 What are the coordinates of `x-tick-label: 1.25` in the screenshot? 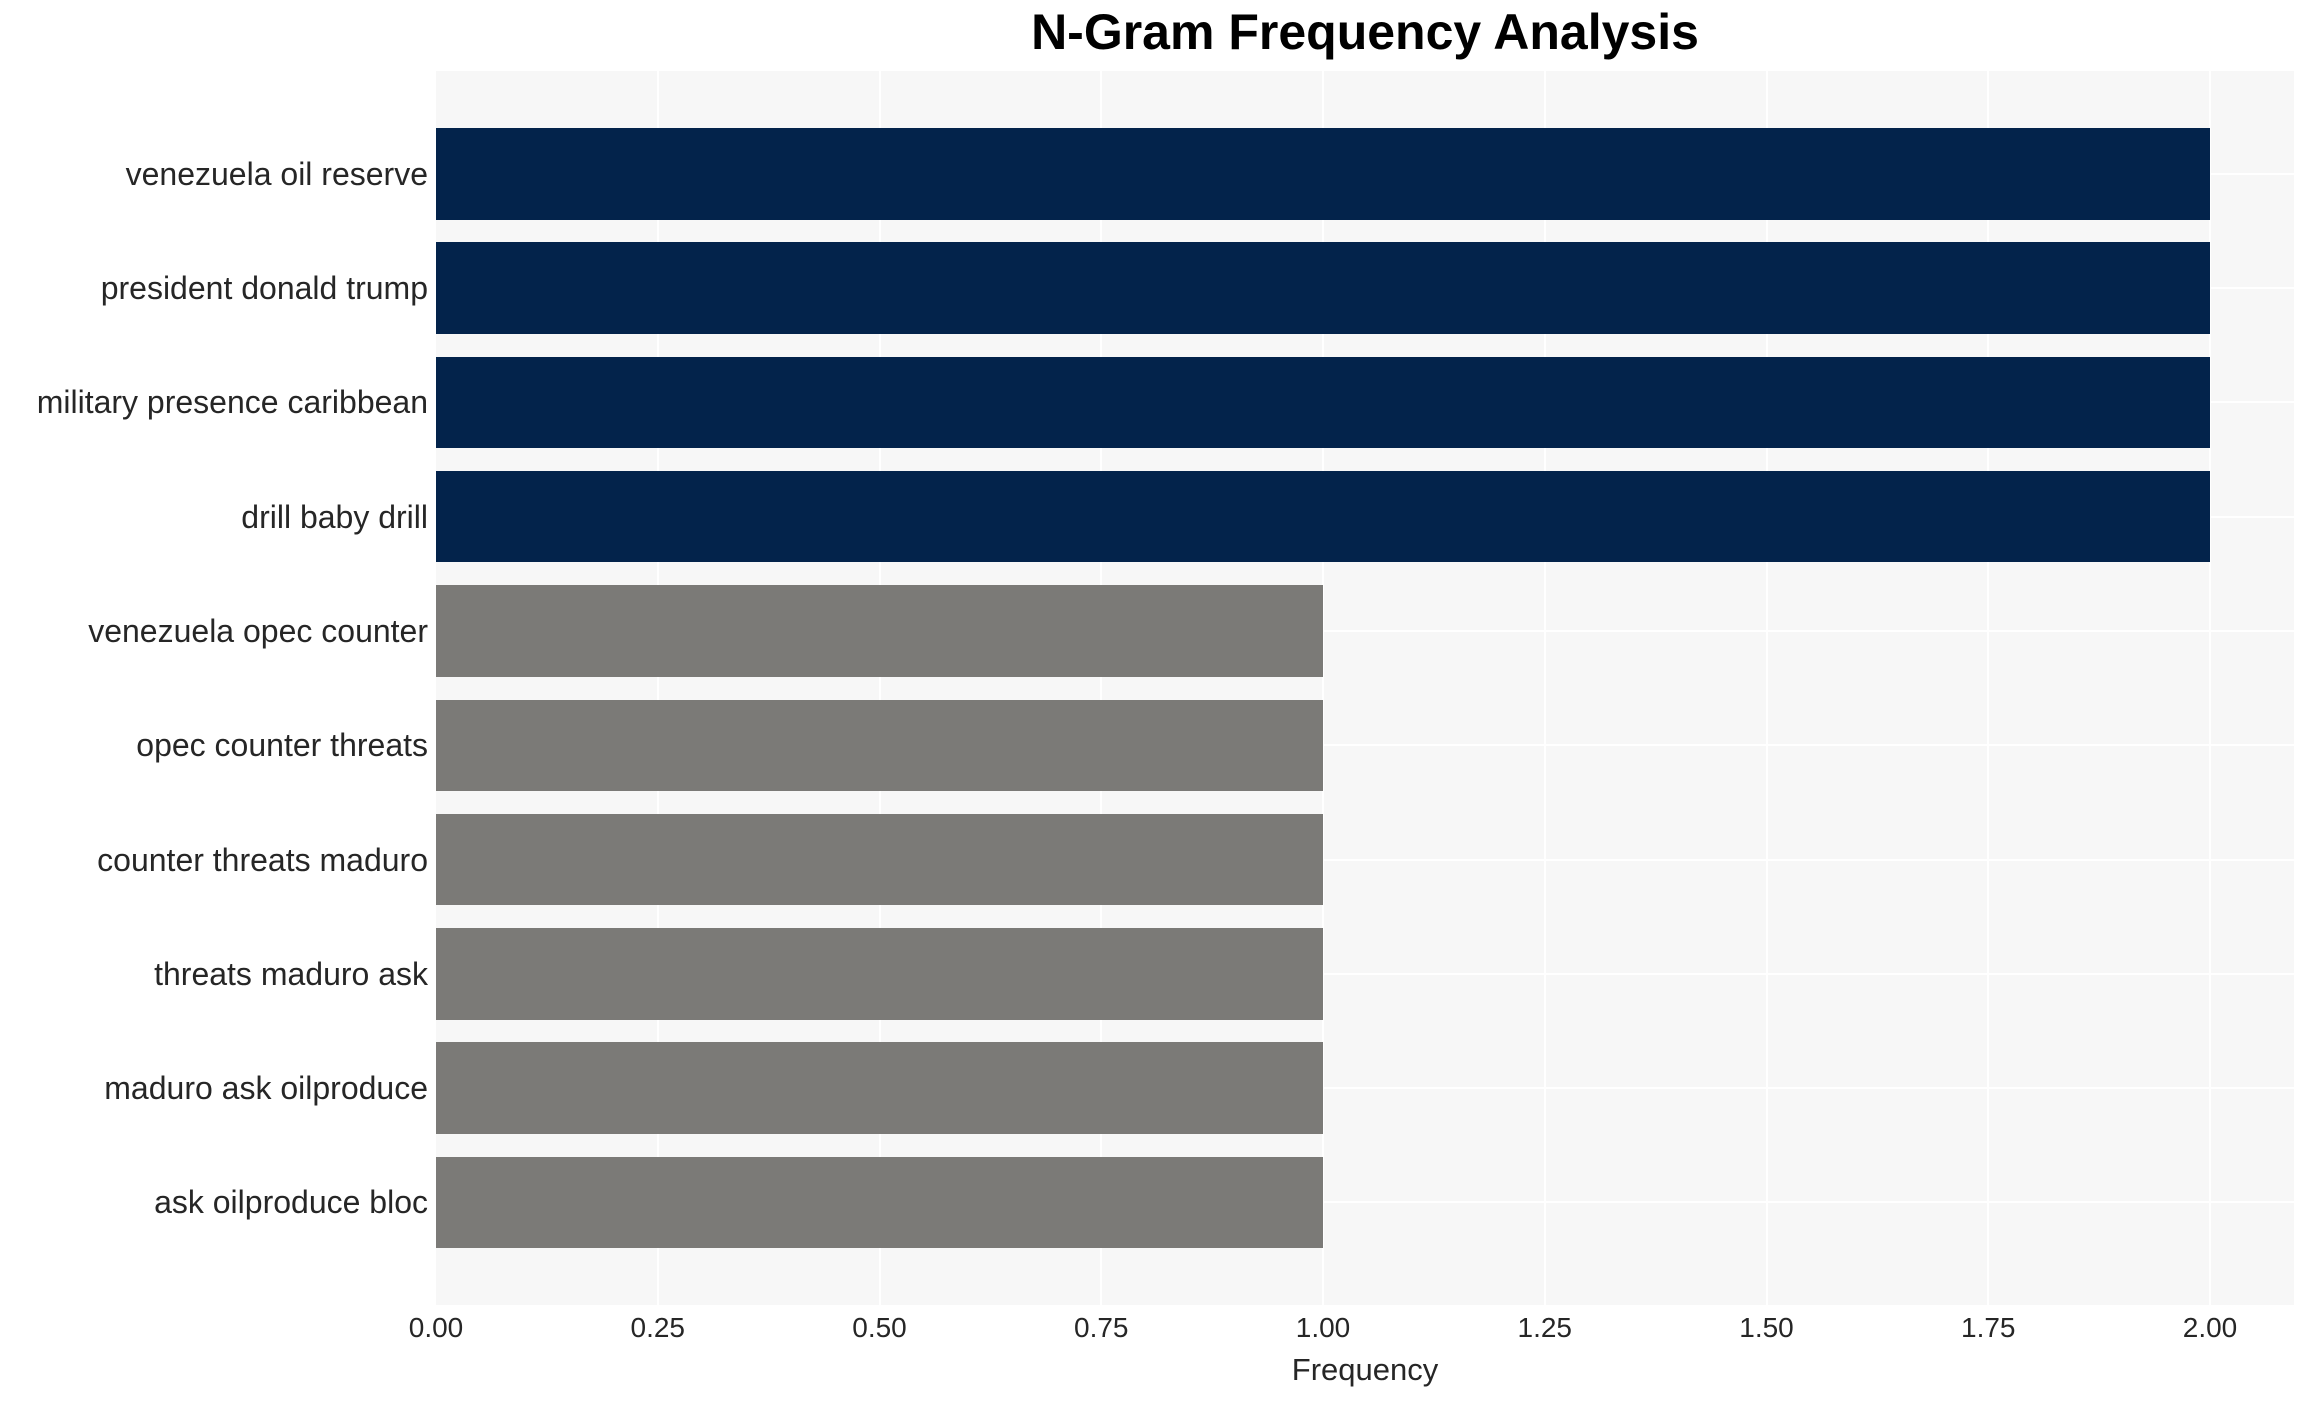 It's located at (1545, 1327).